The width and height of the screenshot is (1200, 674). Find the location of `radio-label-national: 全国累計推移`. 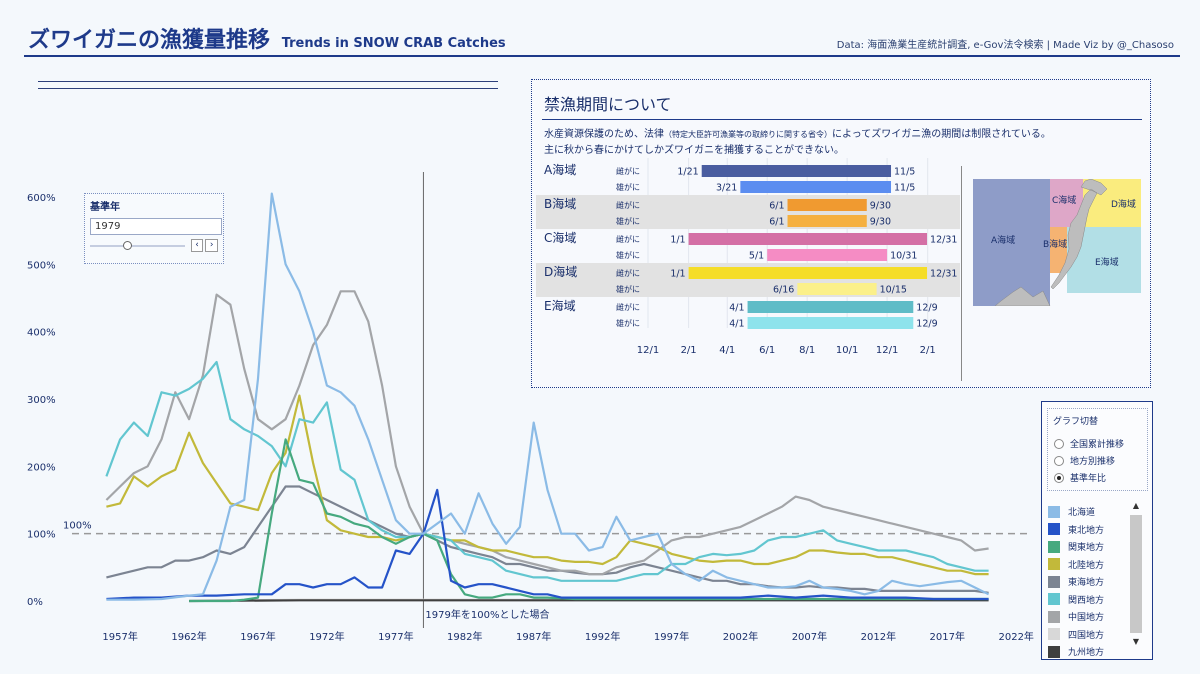

radio-label-national: 全国累計推移 is located at coordinates (1097, 445).